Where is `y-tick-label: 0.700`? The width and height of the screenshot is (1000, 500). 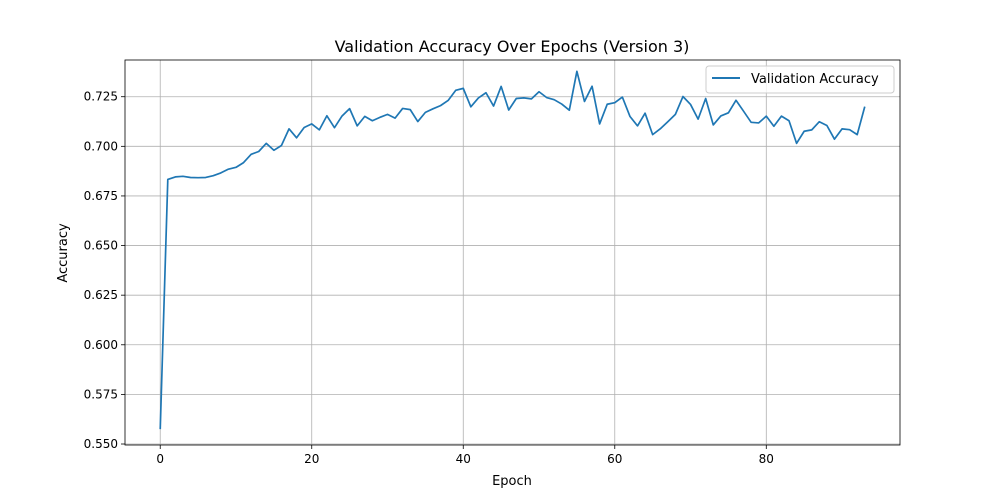 y-tick-label: 0.700 is located at coordinates (101, 146).